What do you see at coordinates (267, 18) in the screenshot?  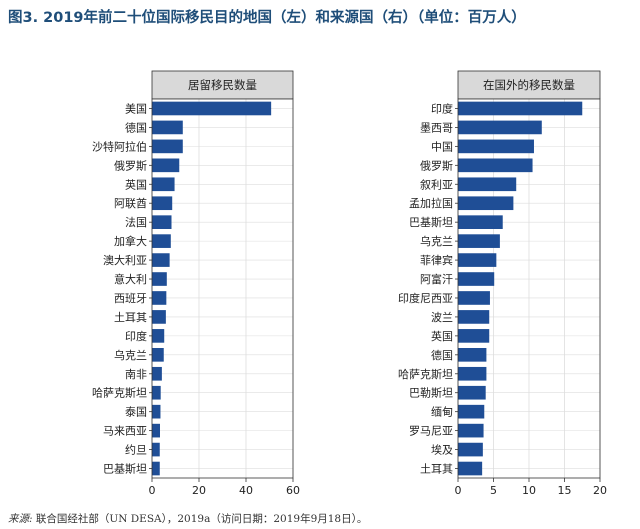 I see `figure-title: 图3. 2019年前二十位国际移民目的地国（左）和来源国（右）（单位：百万人）` at bounding box center [267, 18].